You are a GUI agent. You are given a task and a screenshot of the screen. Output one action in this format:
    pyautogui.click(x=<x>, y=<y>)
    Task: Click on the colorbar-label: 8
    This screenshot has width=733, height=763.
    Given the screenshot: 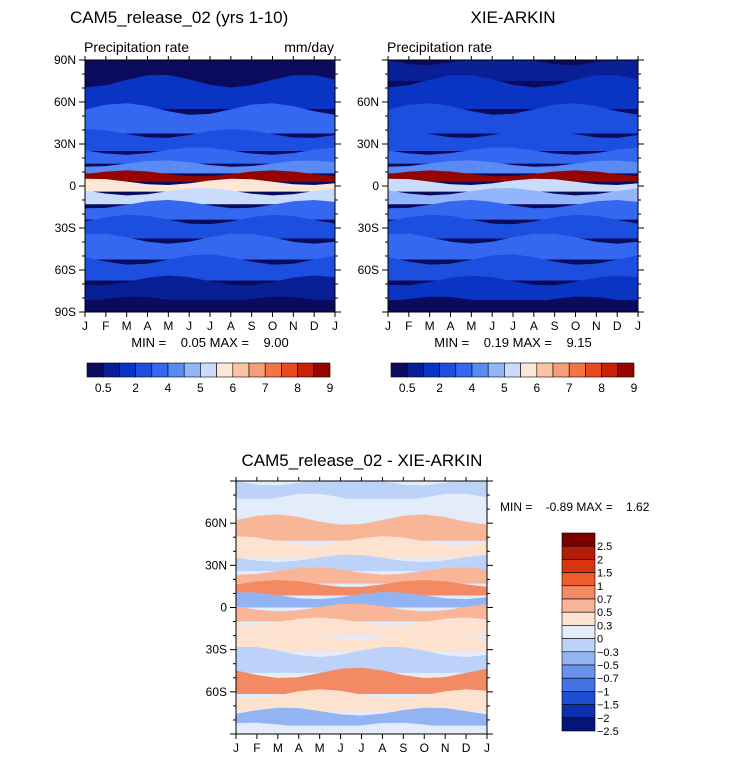 What is the action you would take?
    pyautogui.click(x=297, y=388)
    